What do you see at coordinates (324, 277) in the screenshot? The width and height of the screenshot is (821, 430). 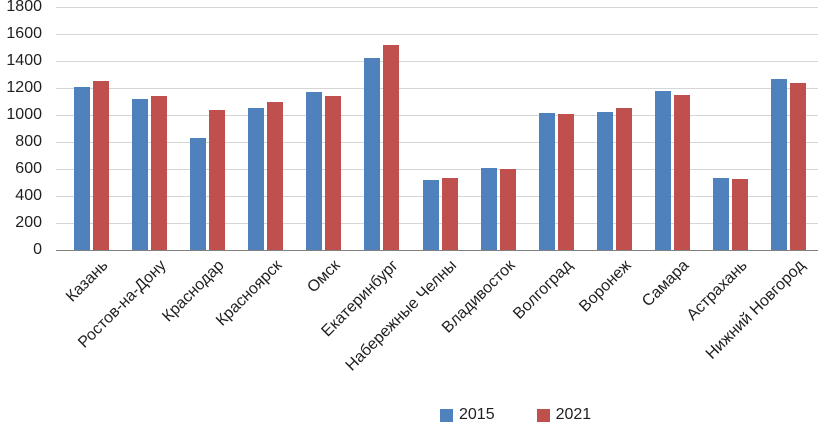 I see `x-axis-category-label: Омск` at bounding box center [324, 277].